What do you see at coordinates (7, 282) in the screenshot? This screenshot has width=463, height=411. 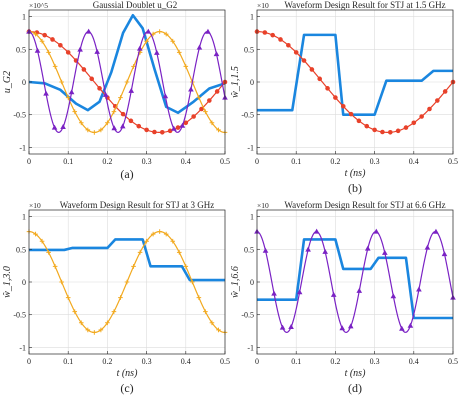 I see `y-axis-label: ŵ_1,3.0` at bounding box center [7, 282].